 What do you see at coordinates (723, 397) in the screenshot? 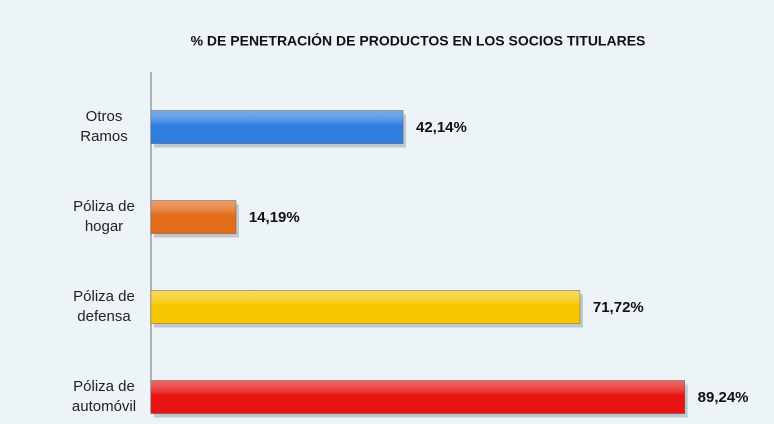
I see `value-label: 89,24%` at bounding box center [723, 397].